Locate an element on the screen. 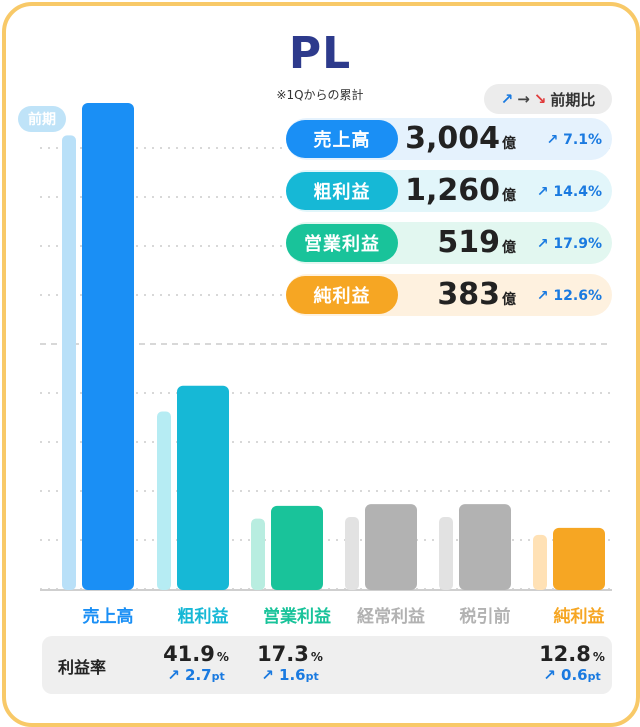 The height and width of the screenshot is (727, 640). gross-margin-cell: 41.9% ↗ 2.7pt is located at coordinates (196, 663).